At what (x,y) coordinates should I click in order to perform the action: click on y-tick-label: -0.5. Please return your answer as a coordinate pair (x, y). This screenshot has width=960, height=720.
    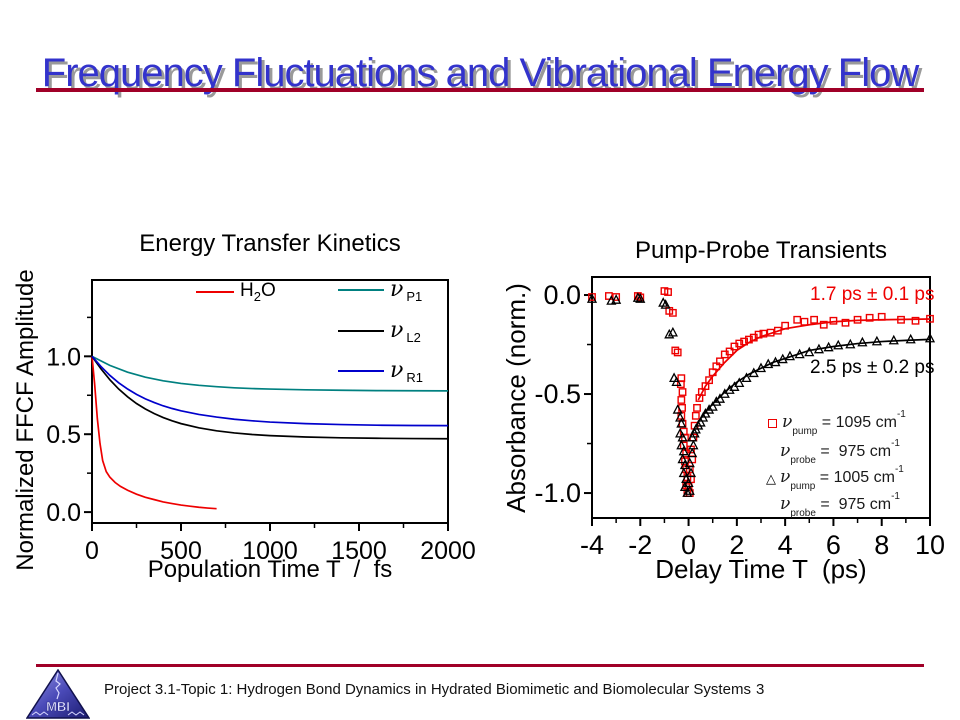
    Looking at the image, I should click on (557, 394).